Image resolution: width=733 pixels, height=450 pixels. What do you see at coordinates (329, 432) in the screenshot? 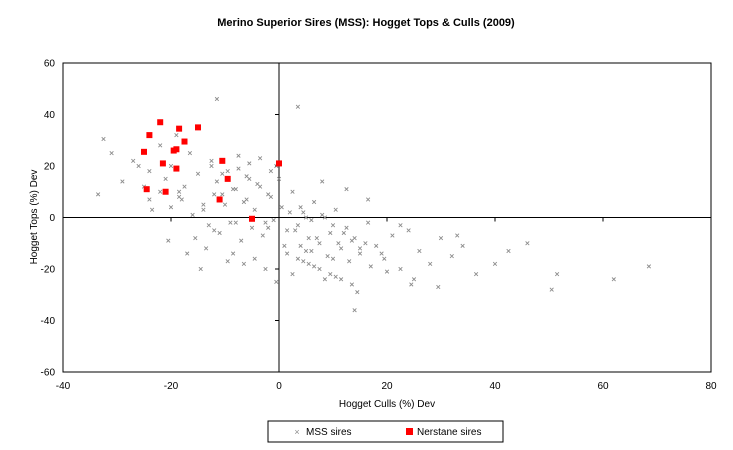
I see `legend-label-mss-sires: MSS sires` at bounding box center [329, 432].